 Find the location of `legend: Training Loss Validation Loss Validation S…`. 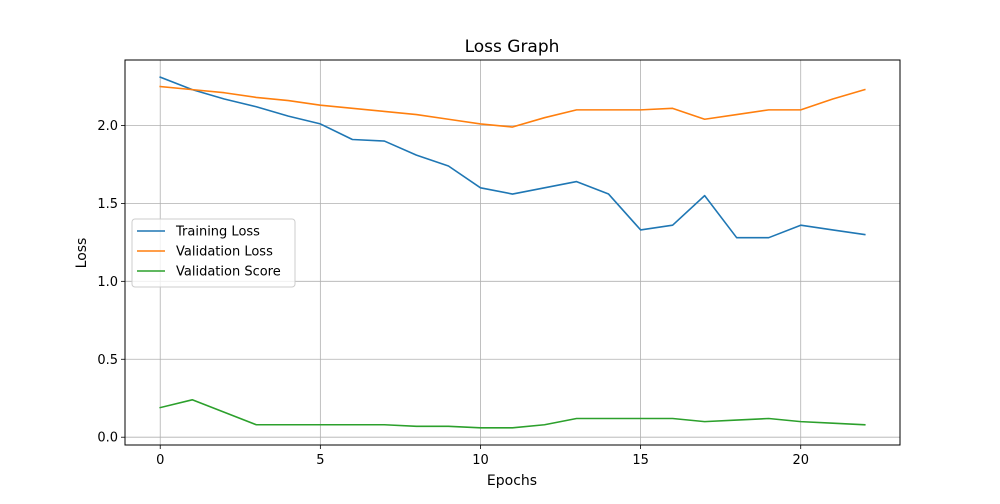

legend: Training Loss Validation Loss Validation S… is located at coordinates (213, 253).